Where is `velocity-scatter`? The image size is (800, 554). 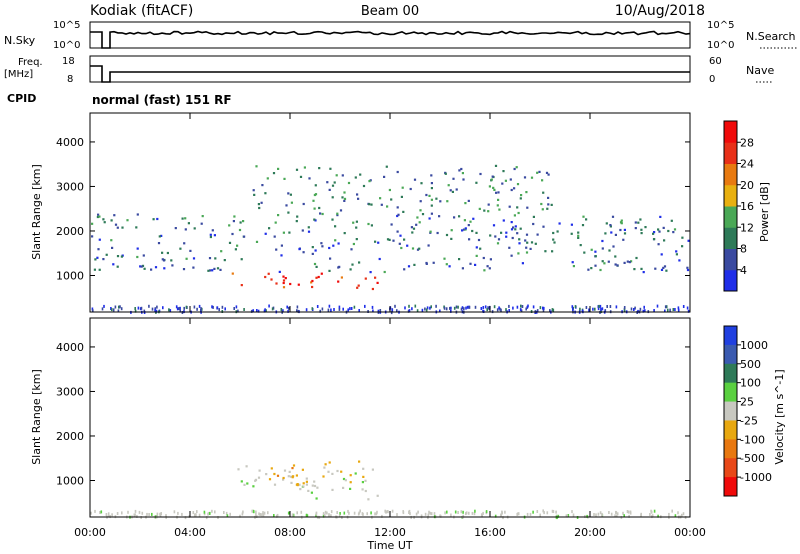
velocity-scatter is located at coordinates (388, 490).